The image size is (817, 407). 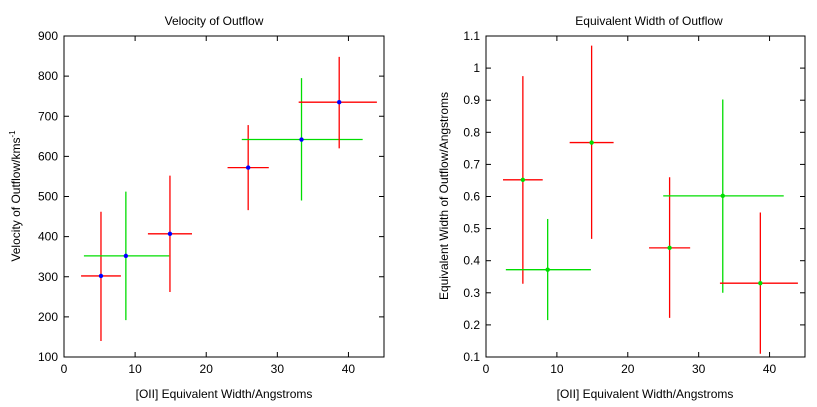 What do you see at coordinates (48, 36) in the screenshot?
I see `y-tick-label: 900` at bounding box center [48, 36].